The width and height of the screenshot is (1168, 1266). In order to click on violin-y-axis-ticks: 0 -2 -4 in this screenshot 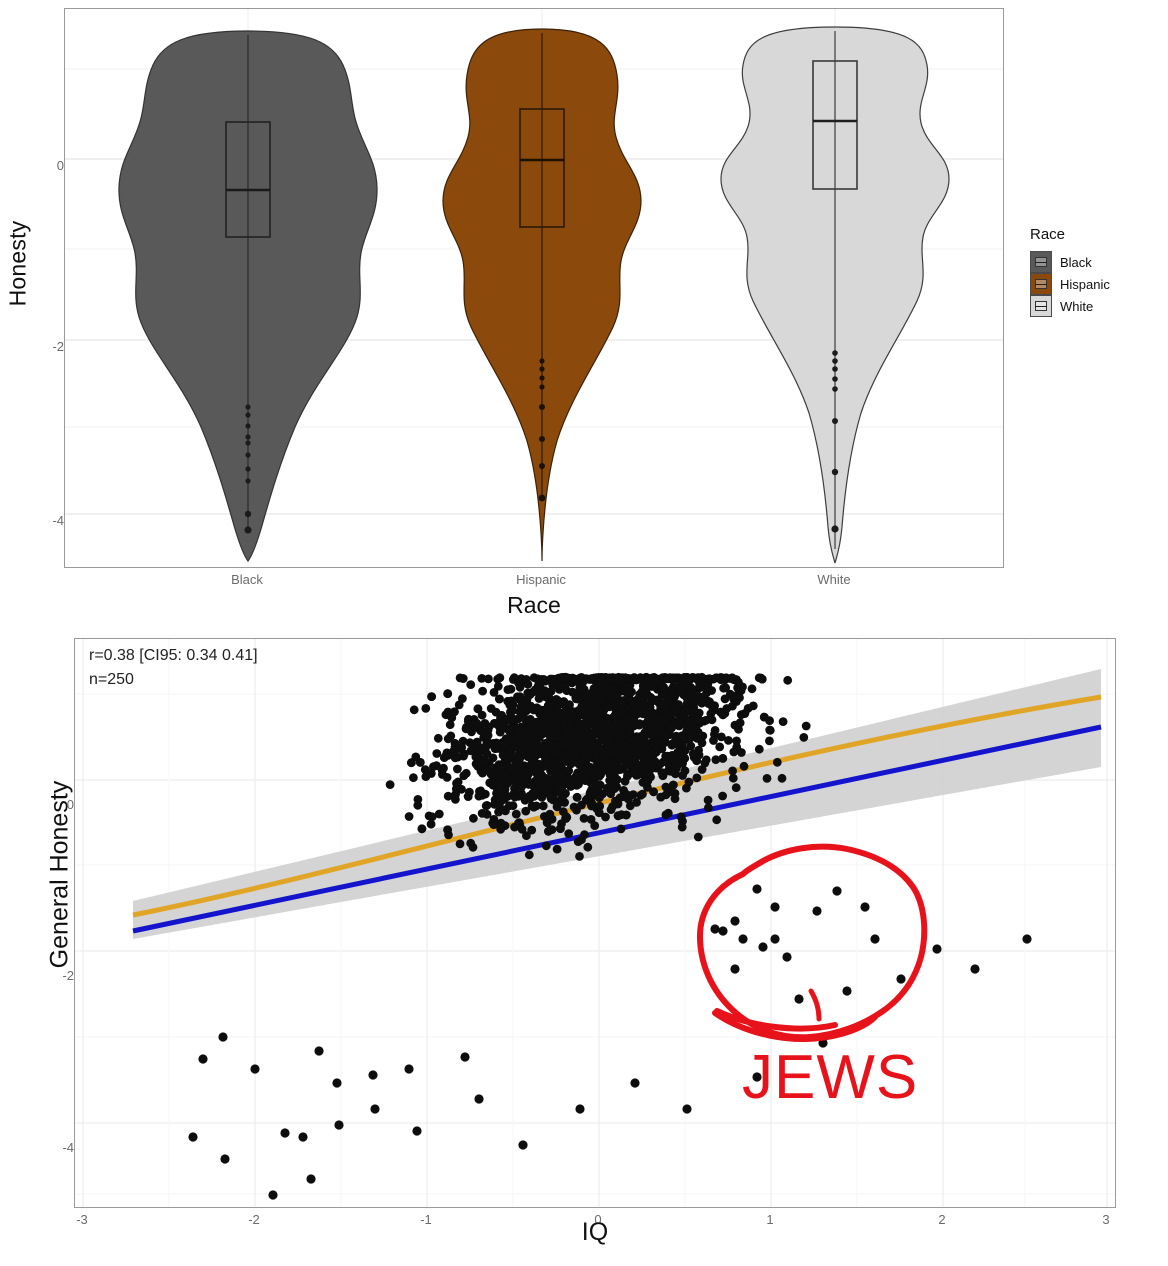, I will do `click(46, 288)`.